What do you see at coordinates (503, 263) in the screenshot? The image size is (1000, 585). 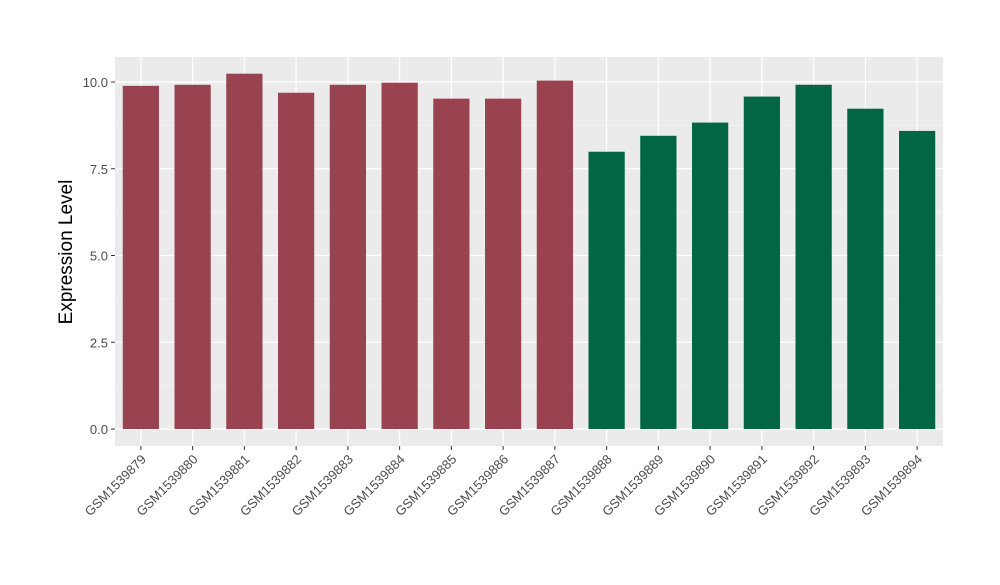 I see `bar-GSM1539886` at bounding box center [503, 263].